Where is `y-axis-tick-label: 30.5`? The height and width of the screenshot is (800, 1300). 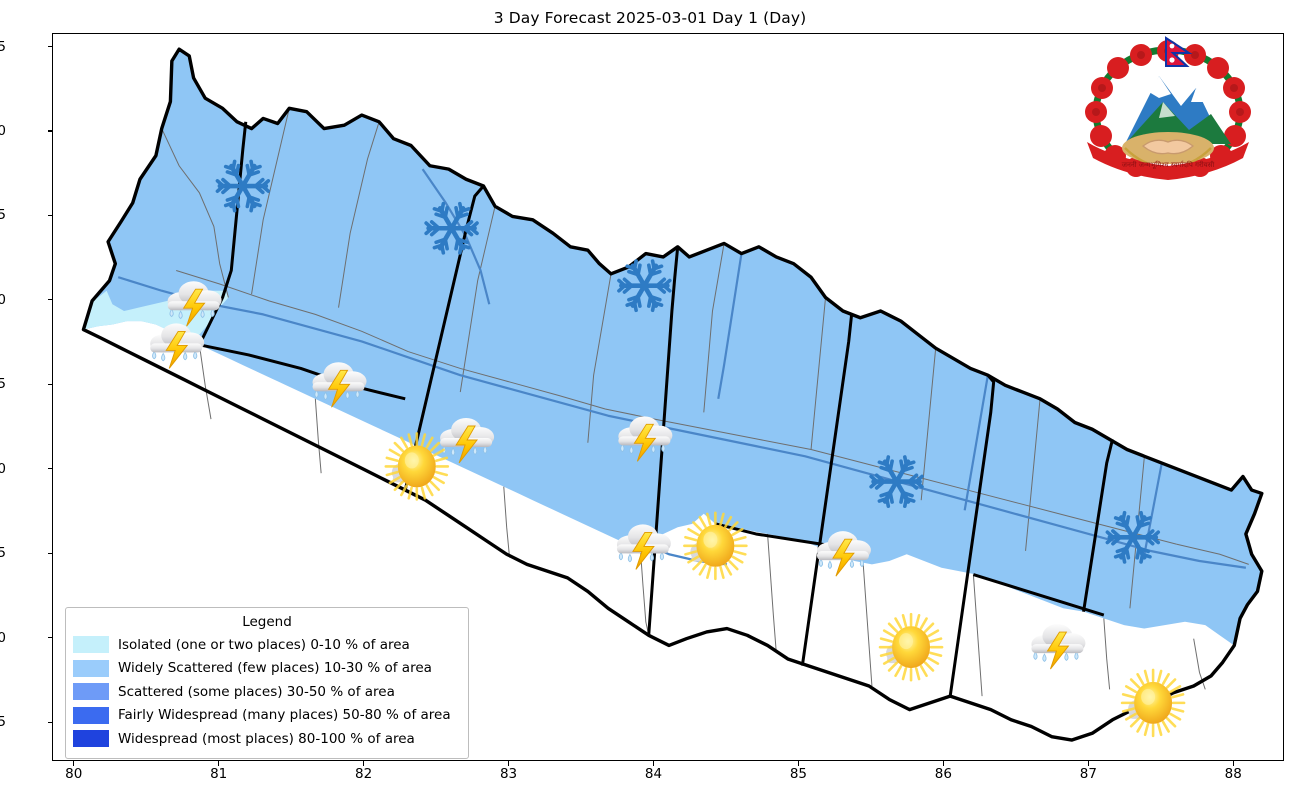
y-axis-tick-label: 30.5 is located at coordinates (3, 46).